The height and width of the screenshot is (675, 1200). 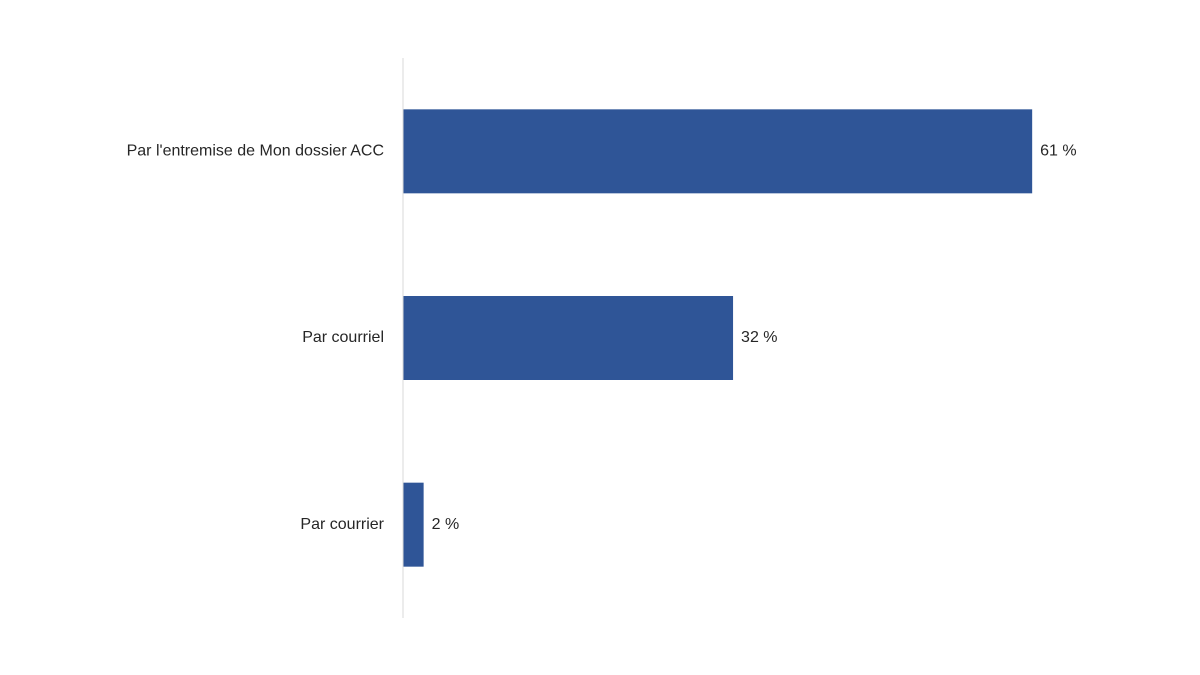 I want to click on y-tick-label: Par l'entremise de Mon dossier ACC, so click(x=255, y=151).